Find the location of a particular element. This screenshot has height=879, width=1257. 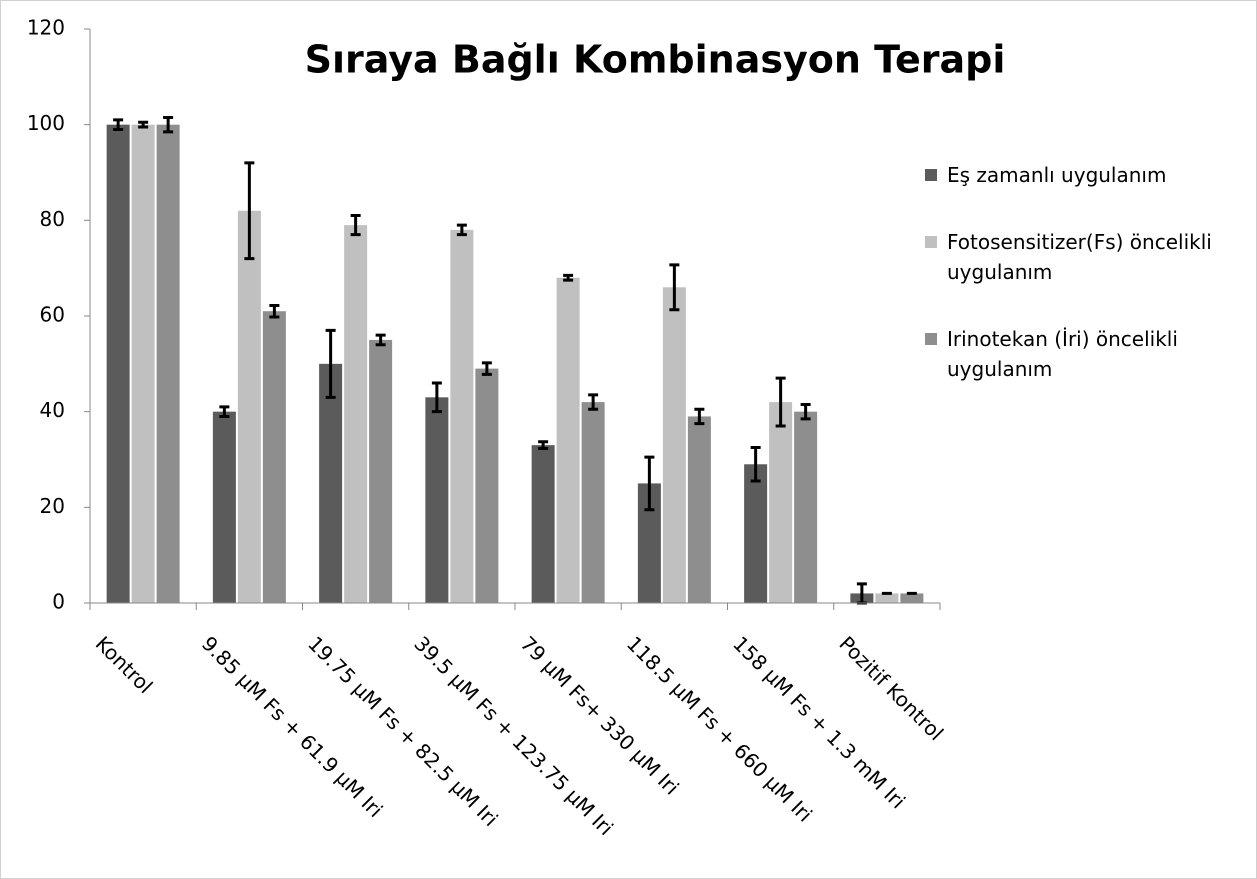

legend-item: Fotosensitizer(Fs) öncelikli uygulanım is located at coordinates (1085, 257).